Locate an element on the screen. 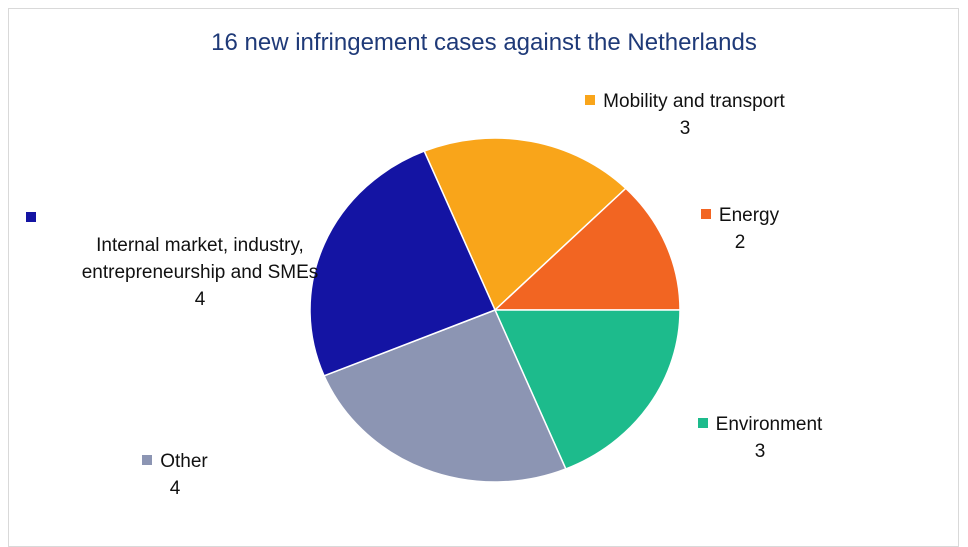 The image size is (968, 547). data-label: Environment 3 is located at coordinates (760, 438).